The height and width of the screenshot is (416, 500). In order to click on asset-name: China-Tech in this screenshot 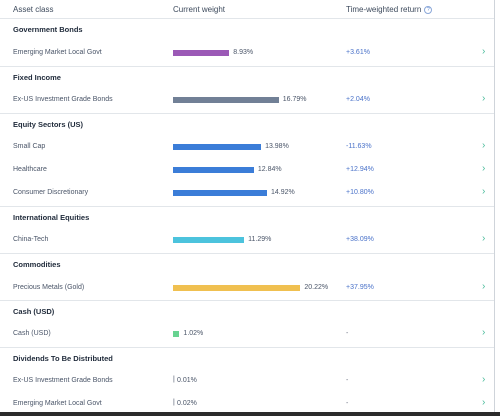, I will do `click(31, 239)`.